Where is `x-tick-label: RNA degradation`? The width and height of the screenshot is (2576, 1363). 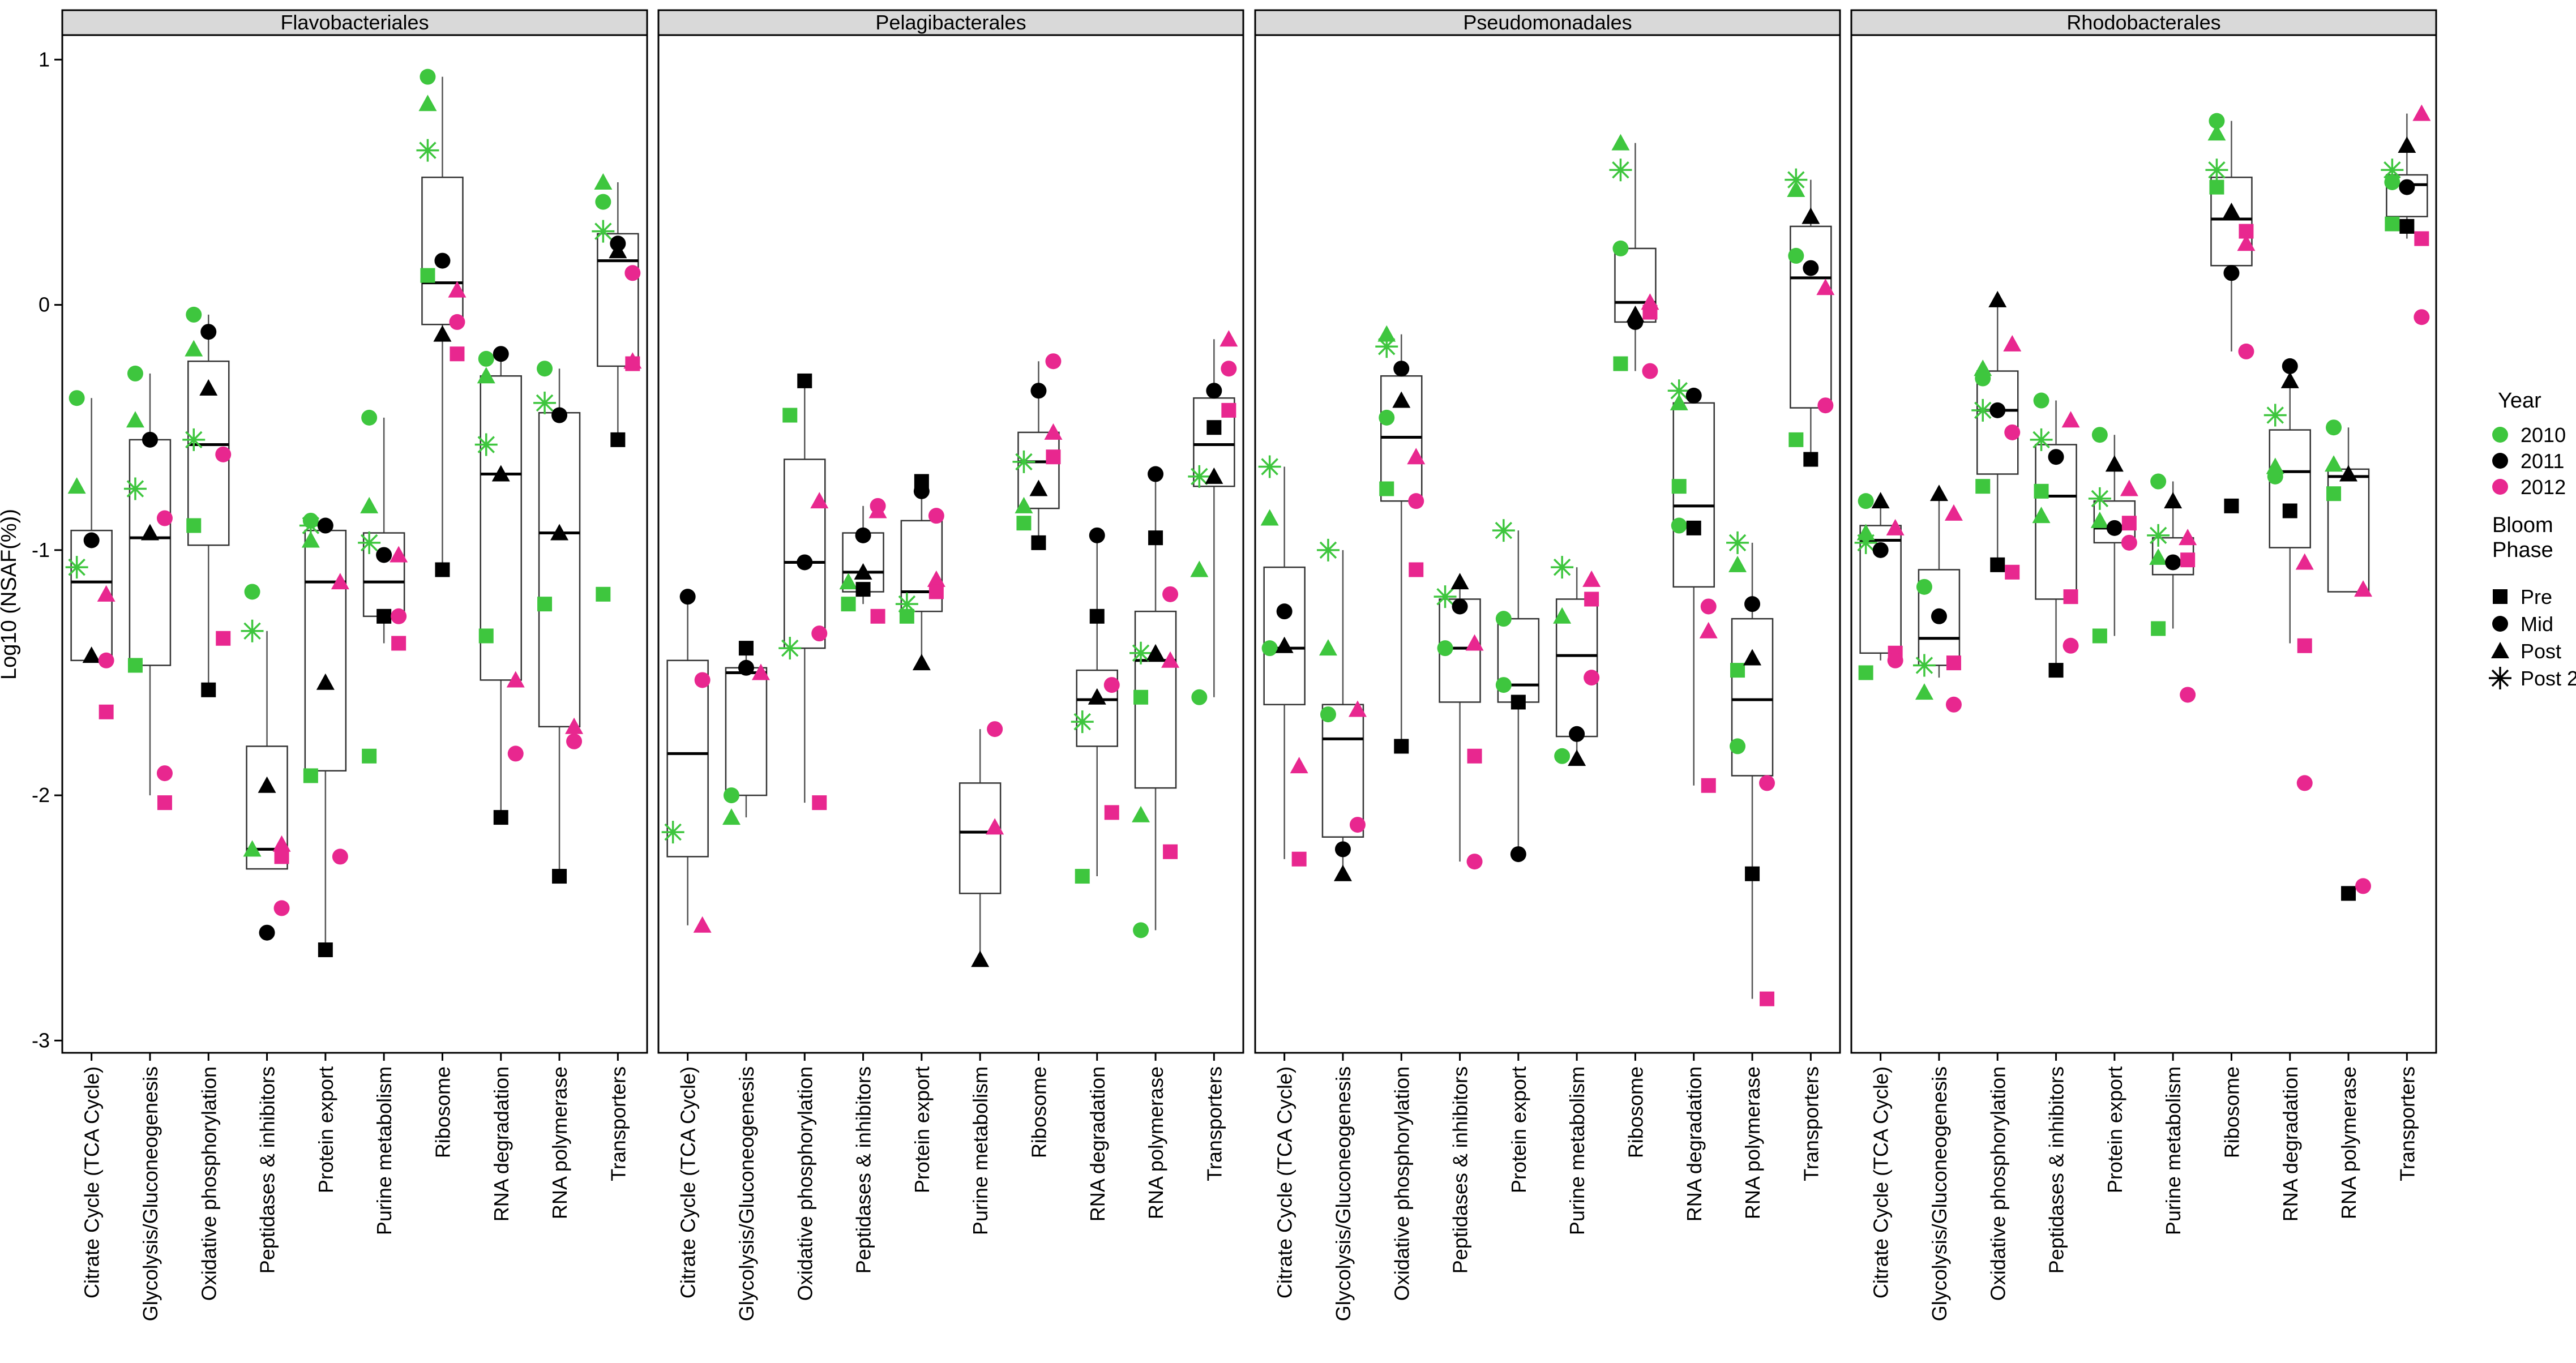
x-tick-label: RNA degradation is located at coordinates (1694, 1143).